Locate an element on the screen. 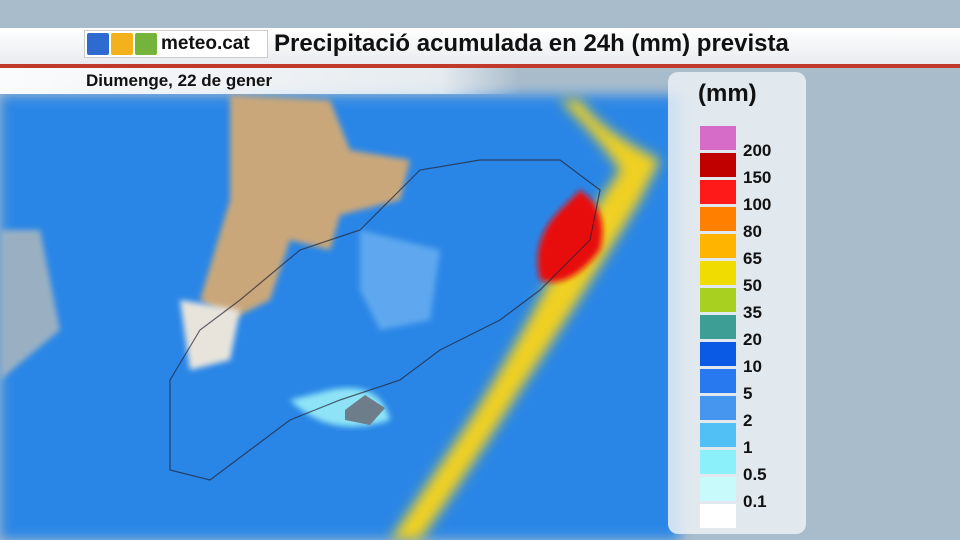  sun-icon is located at coordinates (122, 44).